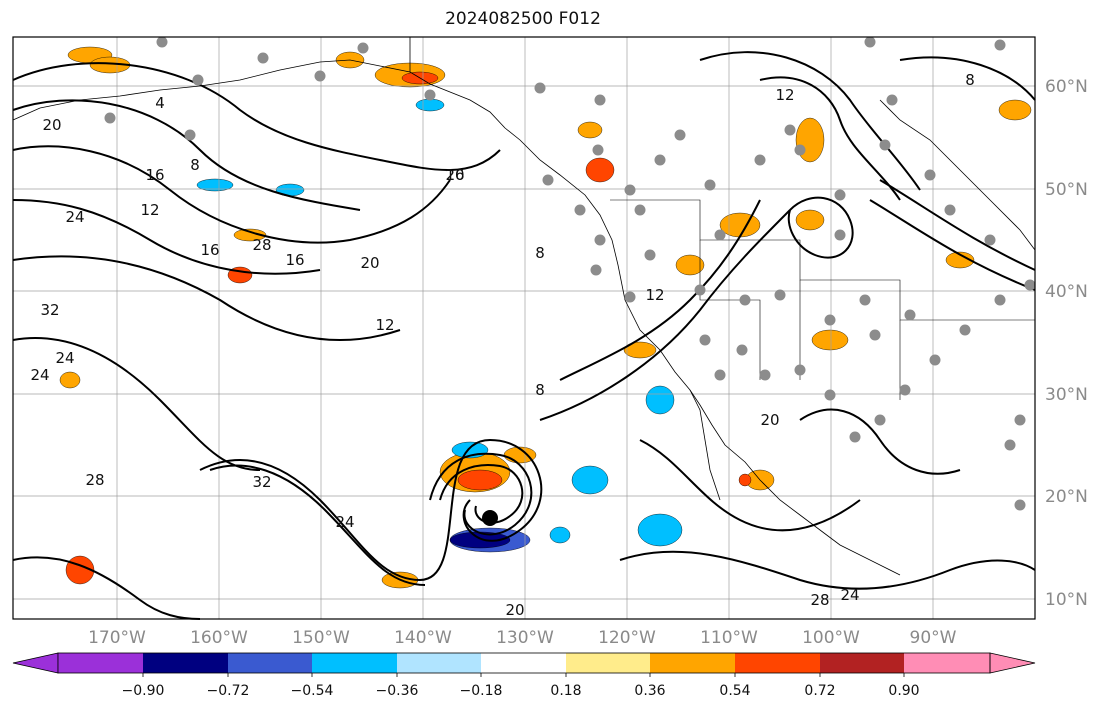  I want to click on colorbar-tick-label: 0.90, so click(903, 691).